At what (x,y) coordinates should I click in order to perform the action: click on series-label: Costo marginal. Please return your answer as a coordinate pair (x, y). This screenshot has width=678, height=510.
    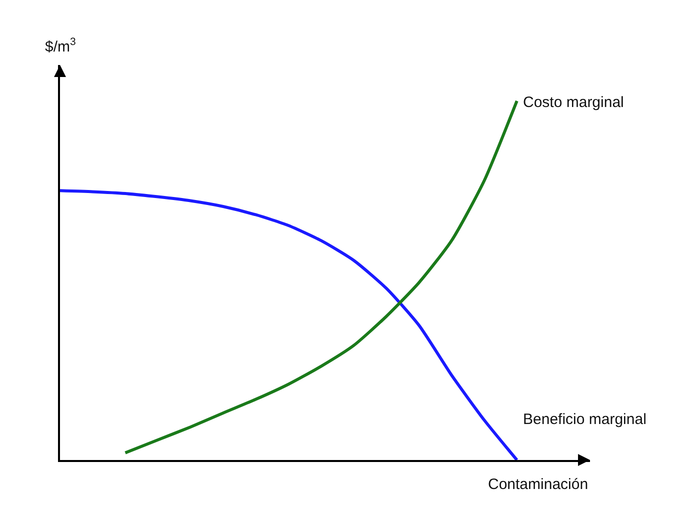
    Looking at the image, I should click on (573, 102).